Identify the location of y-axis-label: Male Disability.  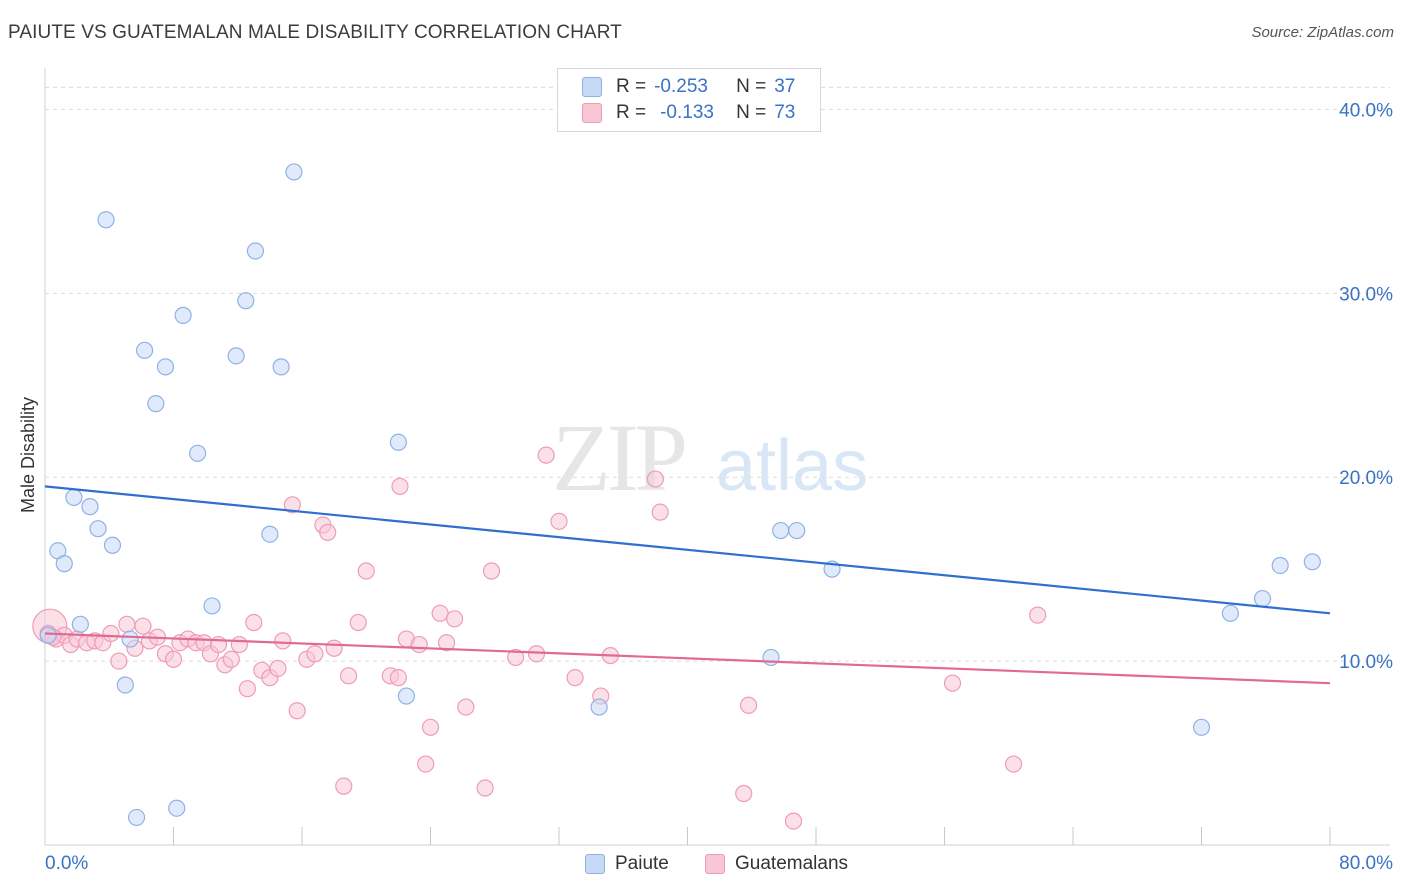
(28, 455).